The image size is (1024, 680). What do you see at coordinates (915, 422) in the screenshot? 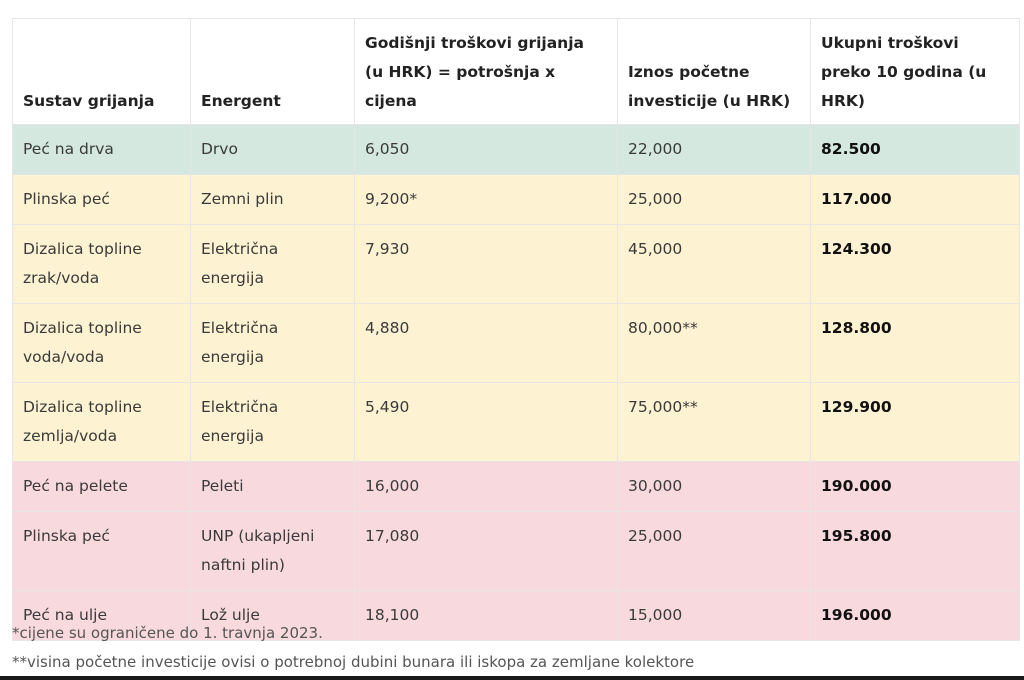
I see `table-cell: 129.900` at bounding box center [915, 422].